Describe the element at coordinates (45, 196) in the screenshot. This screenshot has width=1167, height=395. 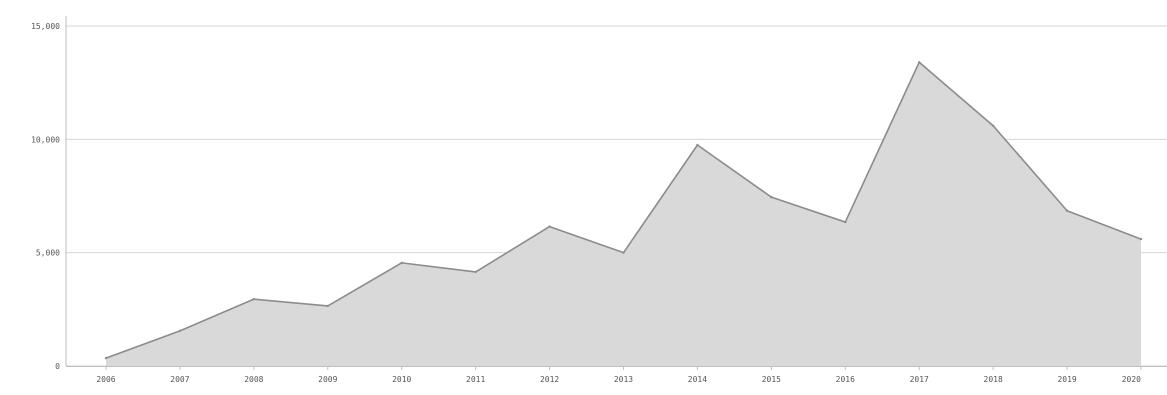
I see `y-tick-labels: 0 5,000 10,000 15,000` at that location.